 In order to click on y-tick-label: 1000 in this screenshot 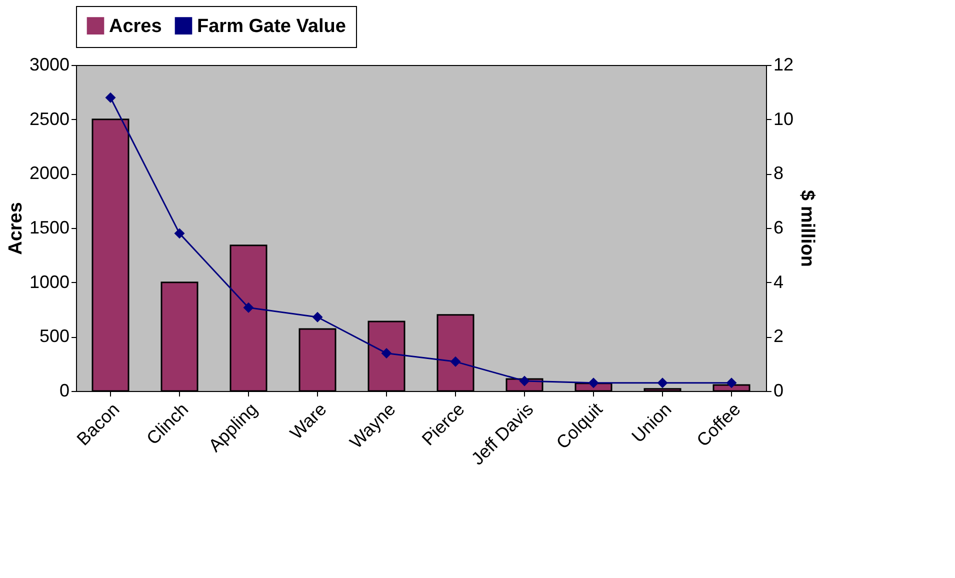, I will do `click(49, 282)`.